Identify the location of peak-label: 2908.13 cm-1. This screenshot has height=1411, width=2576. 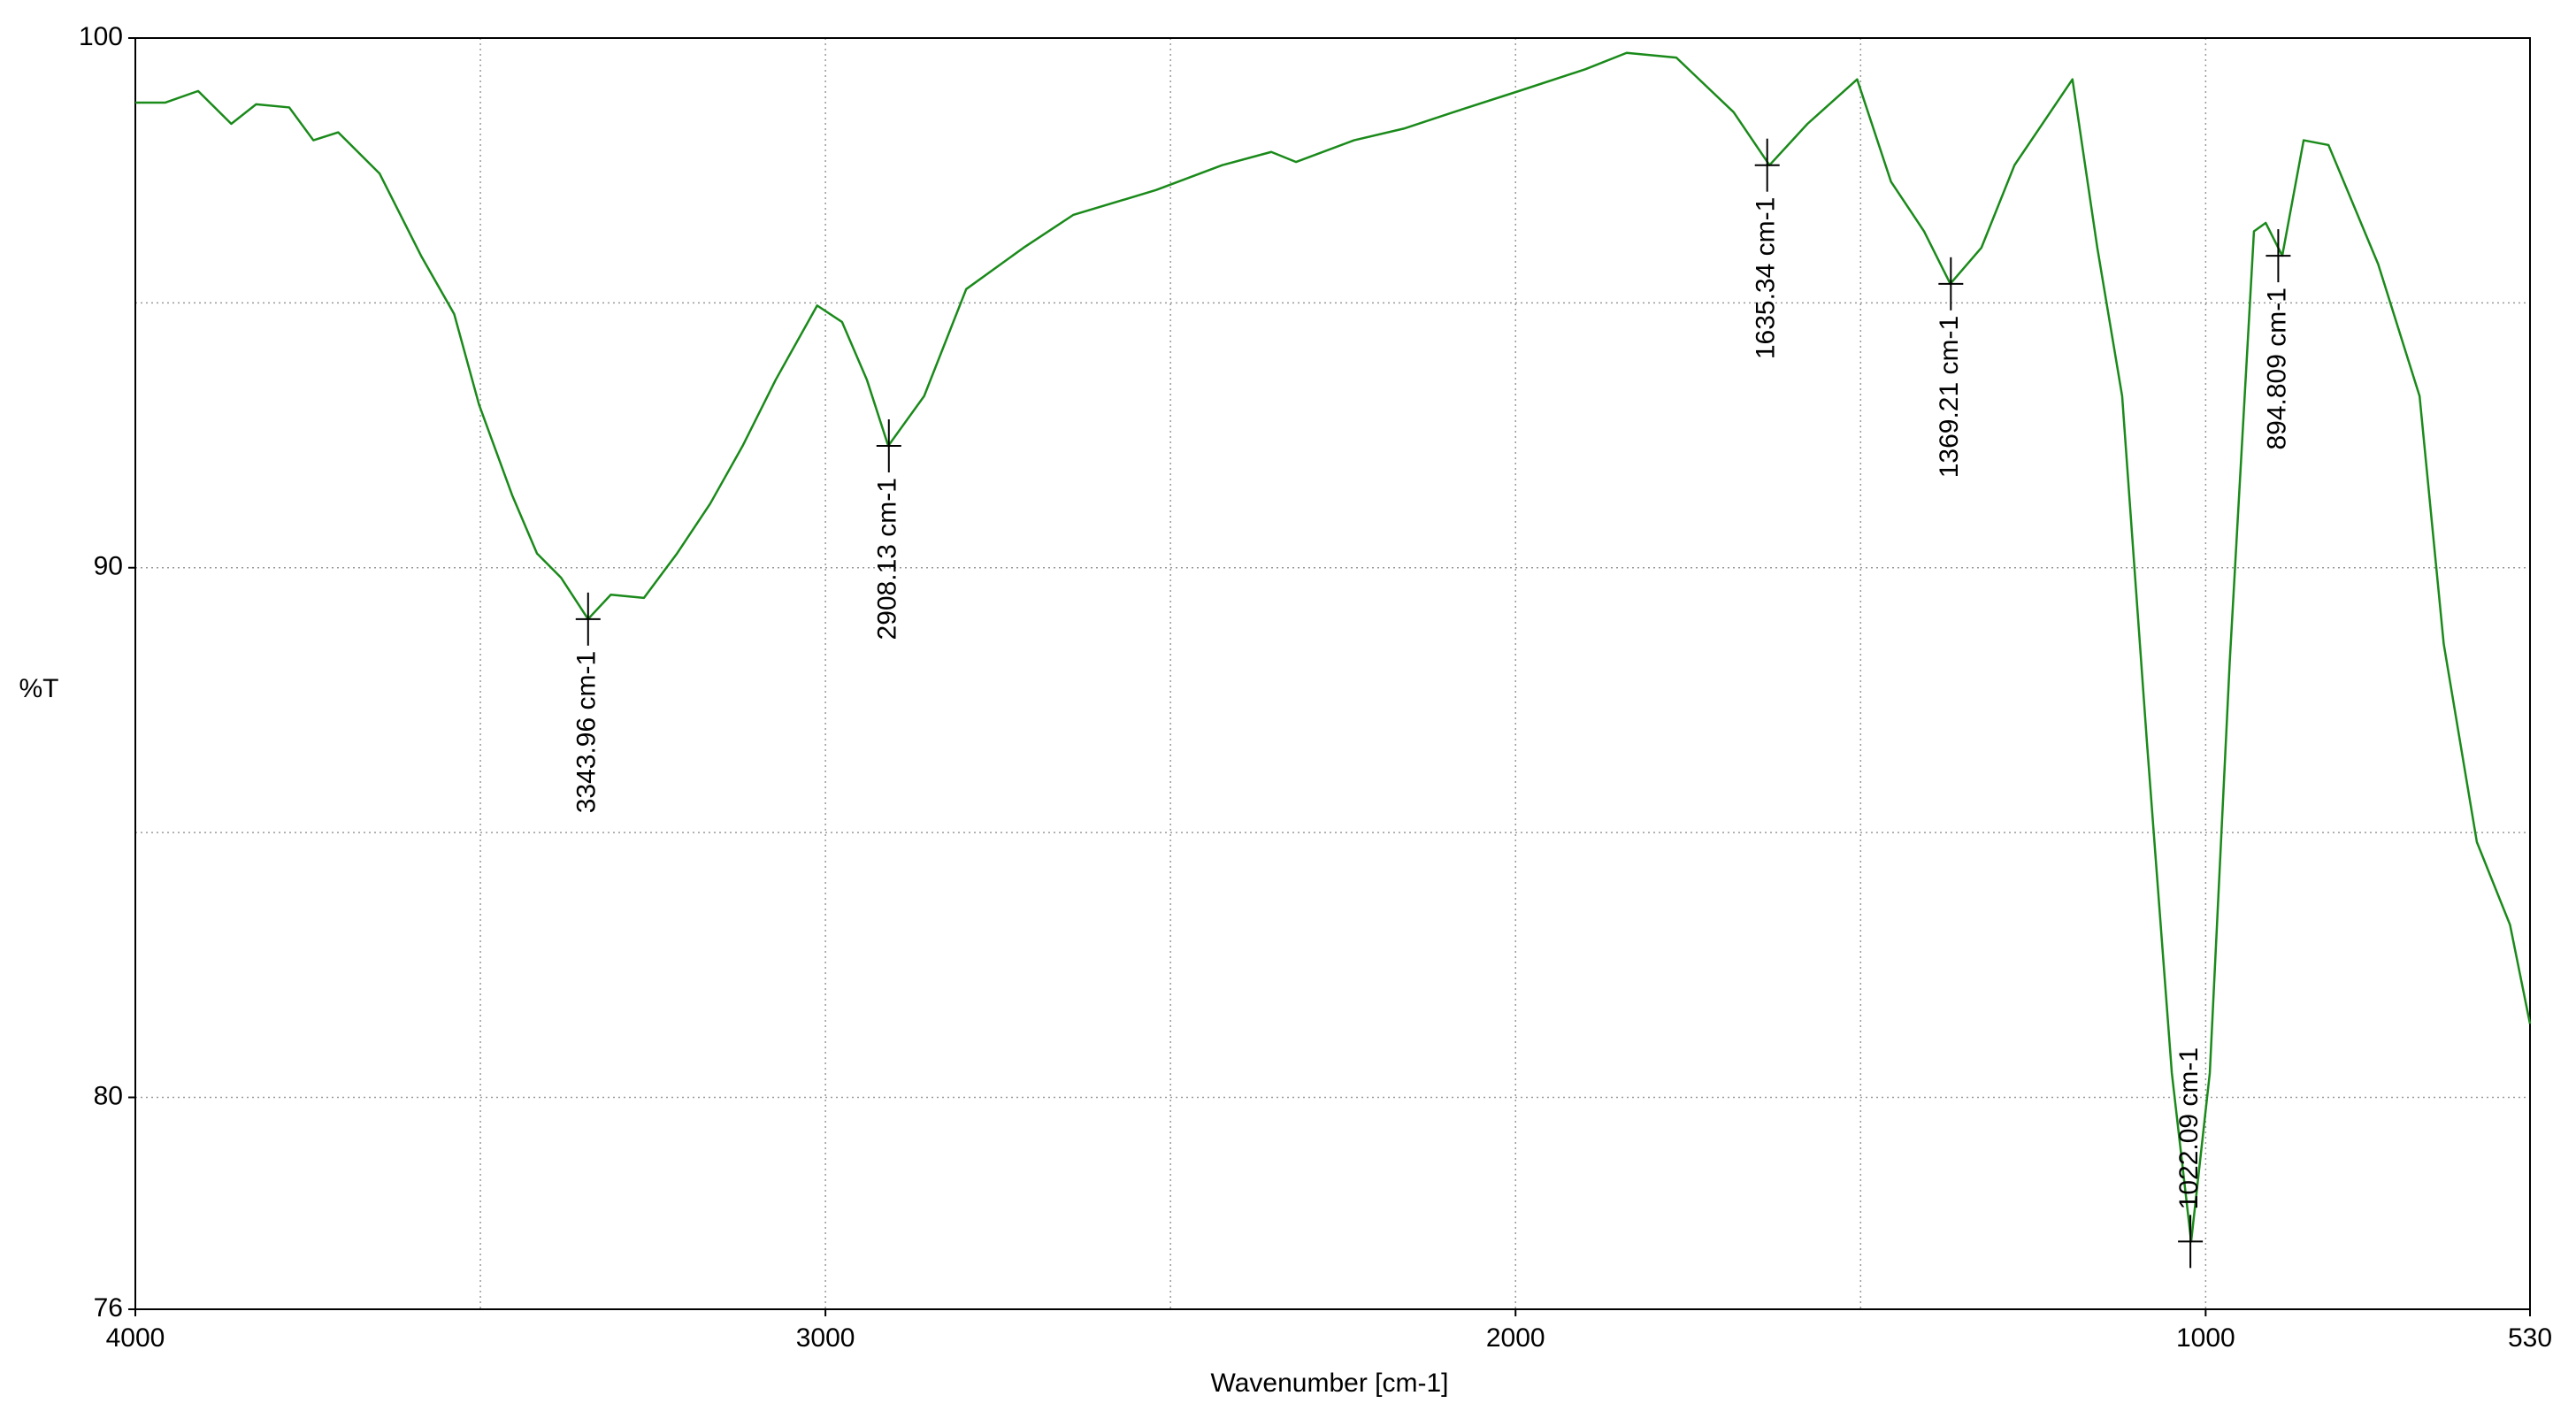
(887, 559).